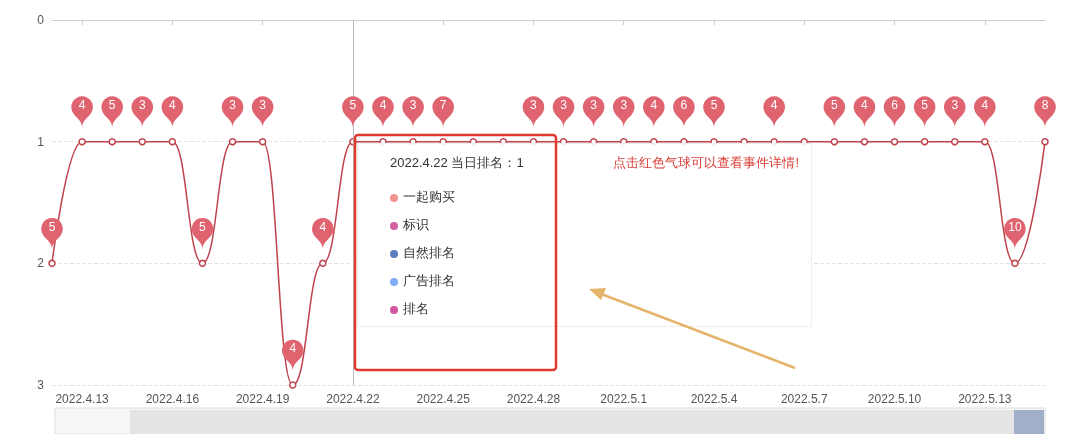 This screenshot has width=1080, height=434. I want to click on x-tick-label: 2022.4.19, so click(262, 399).